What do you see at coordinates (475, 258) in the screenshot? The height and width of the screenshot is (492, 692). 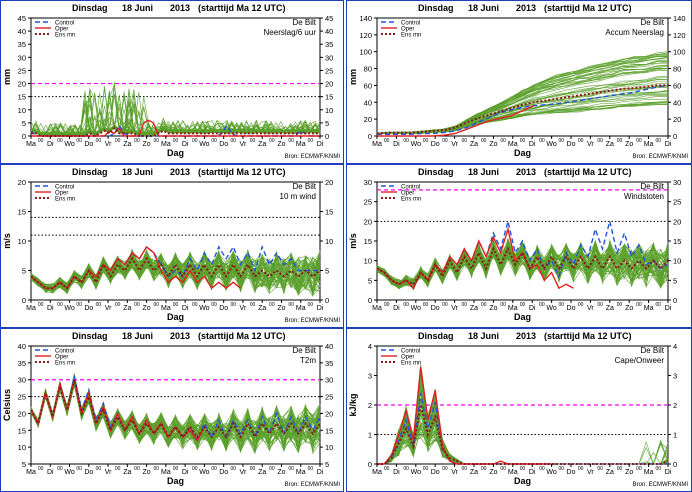 I see `series-oper` at bounding box center [475, 258].